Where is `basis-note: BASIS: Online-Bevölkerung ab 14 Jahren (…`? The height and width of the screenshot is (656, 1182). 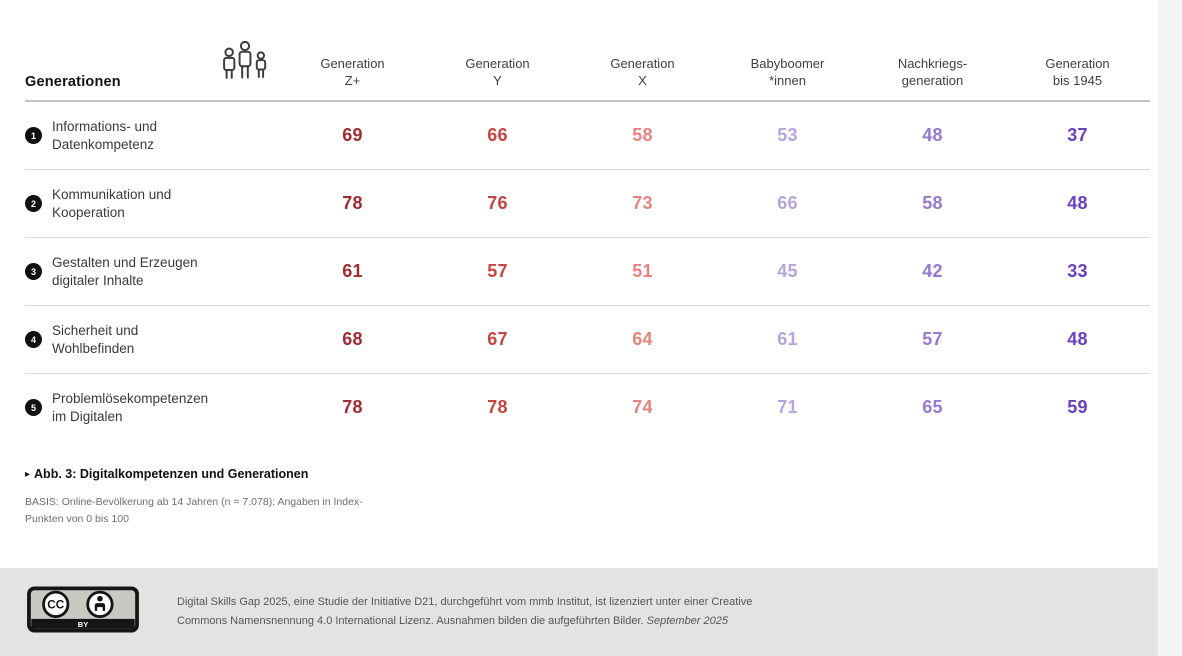 basis-note: BASIS: Online-Bevölkerung ab 14 Jahren (… is located at coordinates (591, 511).